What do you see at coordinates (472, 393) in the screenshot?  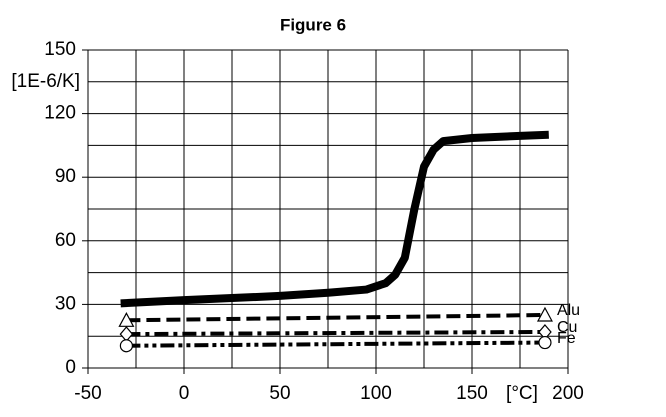 I see `x-tick-label: 150` at bounding box center [472, 393].